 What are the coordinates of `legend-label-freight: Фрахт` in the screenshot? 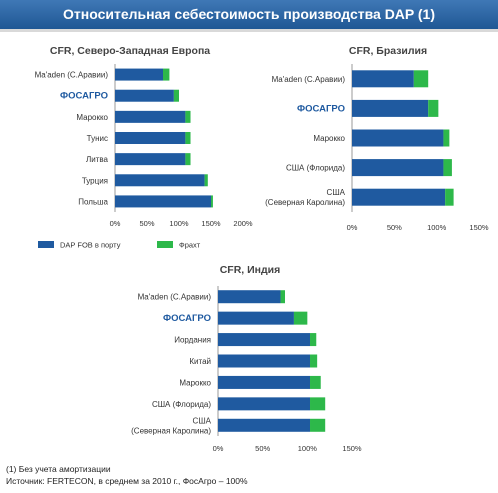 It's located at (190, 245).